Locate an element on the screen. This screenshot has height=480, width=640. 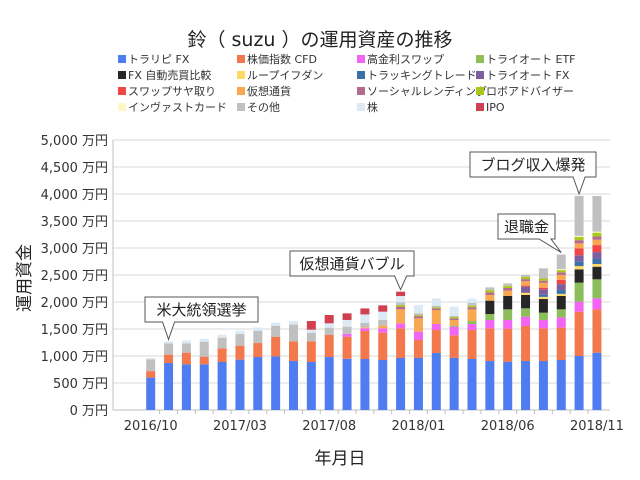
y-tick-label: 3,500 万円 is located at coordinates (74, 222).